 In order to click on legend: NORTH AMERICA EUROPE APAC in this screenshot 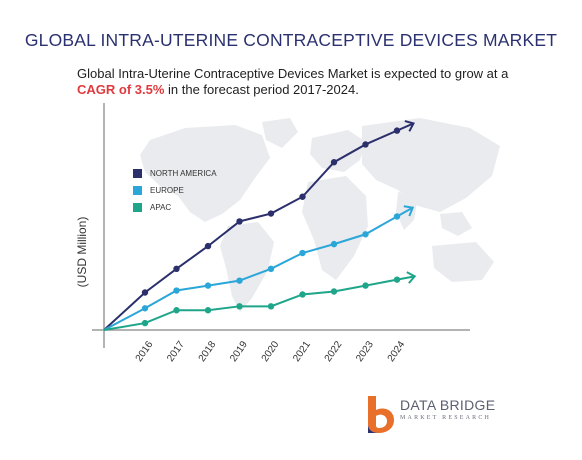, I will do `click(175, 190)`.